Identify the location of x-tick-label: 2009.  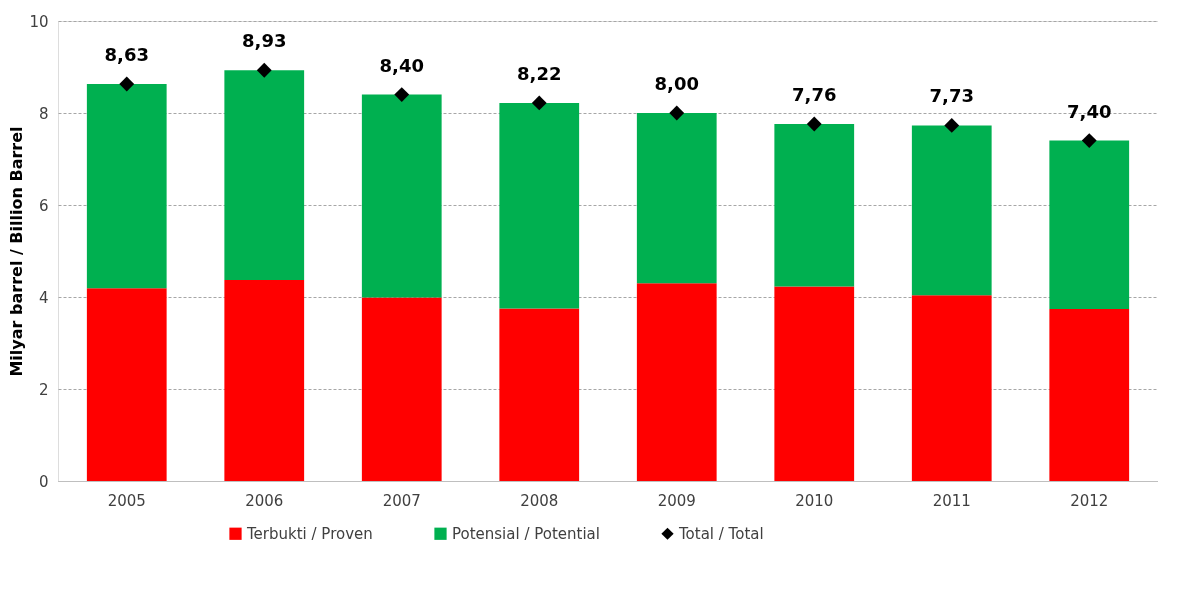
(676, 500).